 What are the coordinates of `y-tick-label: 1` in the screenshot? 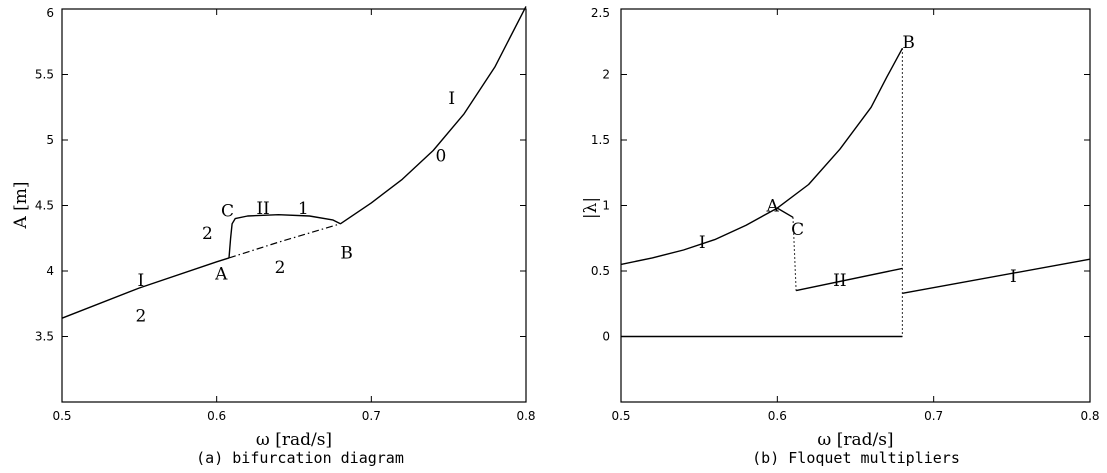 It's located at (606, 206).